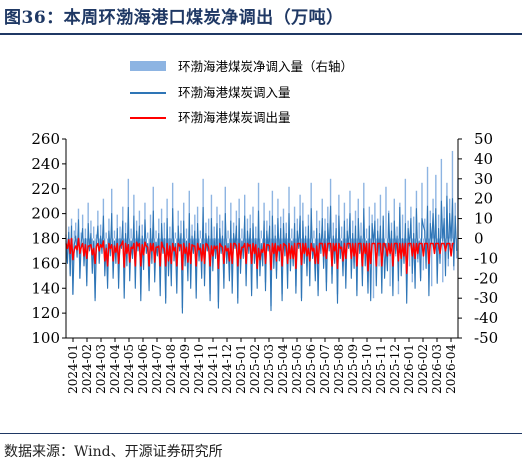 The width and height of the screenshot is (522, 467). I want to click on title-rule, so click(261, 34).